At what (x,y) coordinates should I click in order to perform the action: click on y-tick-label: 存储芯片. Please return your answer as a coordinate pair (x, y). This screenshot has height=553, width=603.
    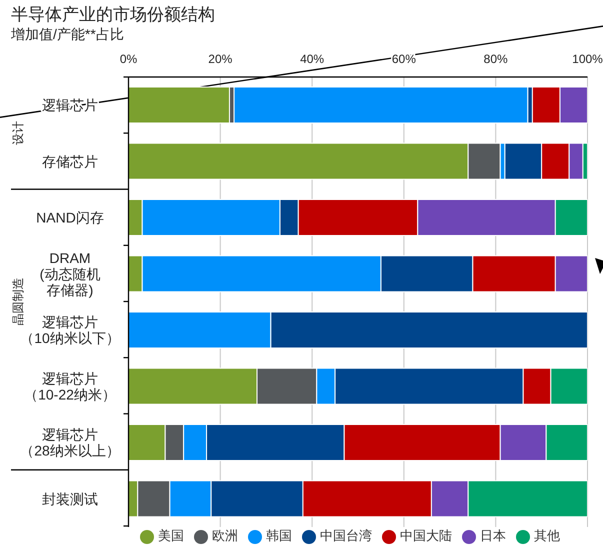
    Looking at the image, I should click on (70, 161).